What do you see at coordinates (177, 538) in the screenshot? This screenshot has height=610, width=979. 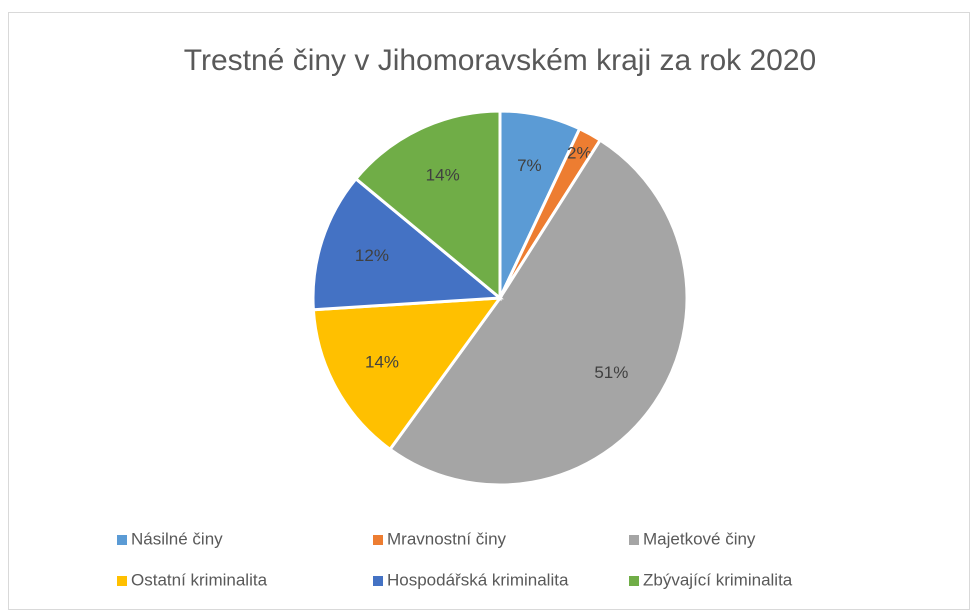 I see `legend-label: Násilné činy` at bounding box center [177, 538].